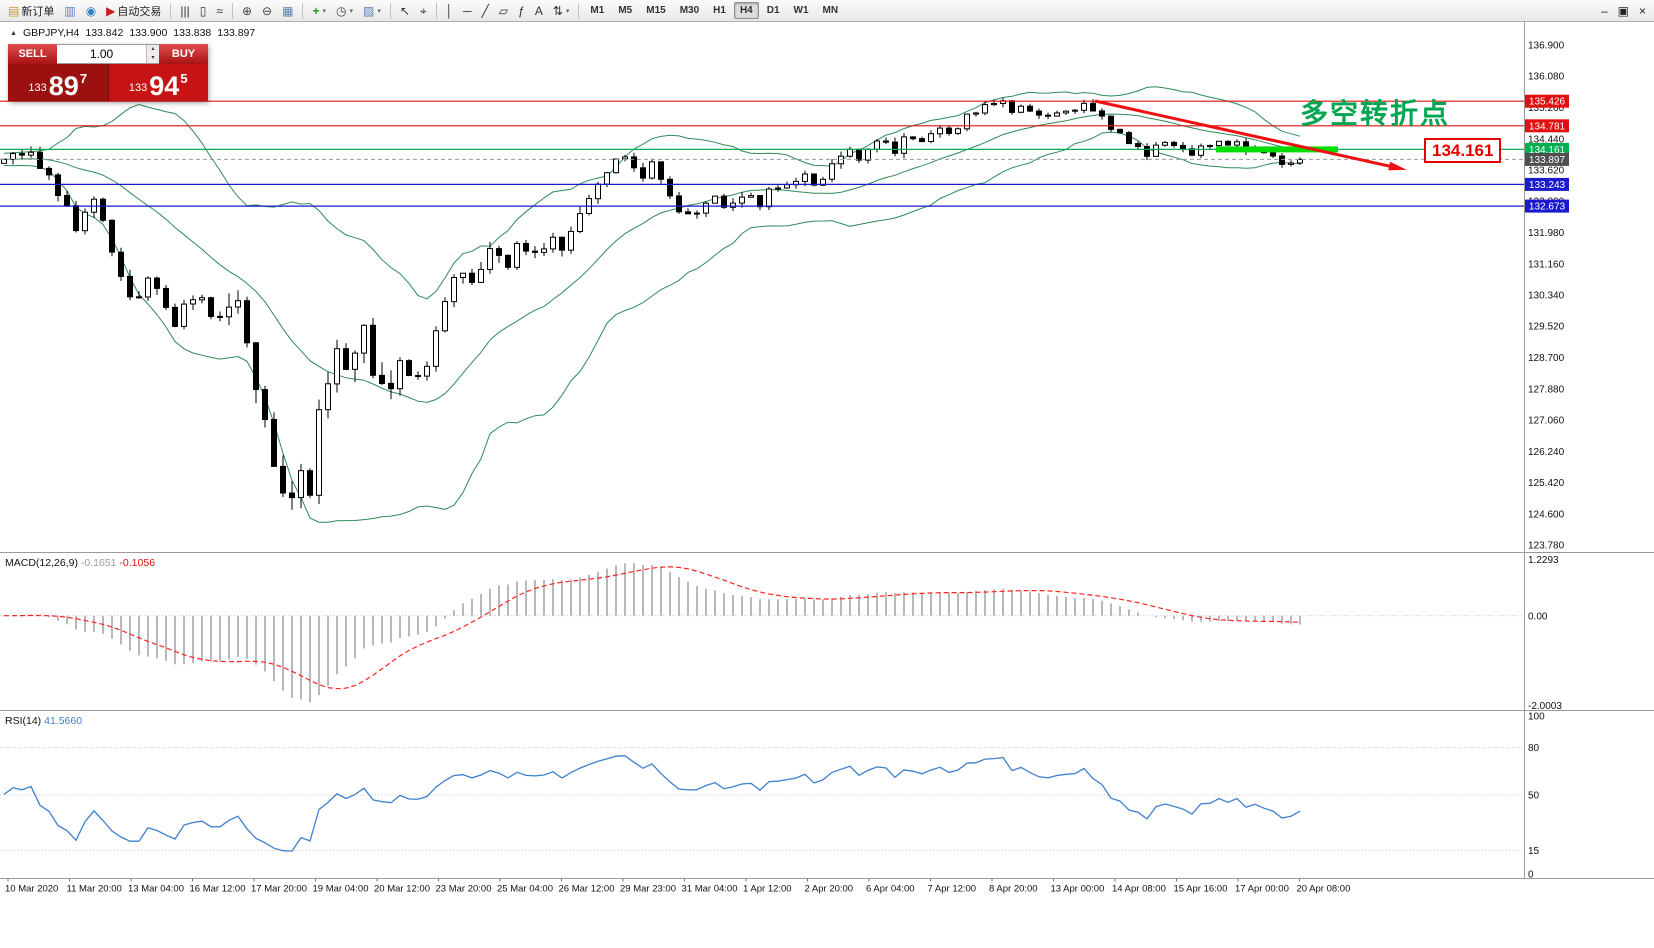 This screenshot has height=948, width=1654. Describe the element at coordinates (1546, 389) in the screenshot. I see `svg-text: 127.880` at that location.